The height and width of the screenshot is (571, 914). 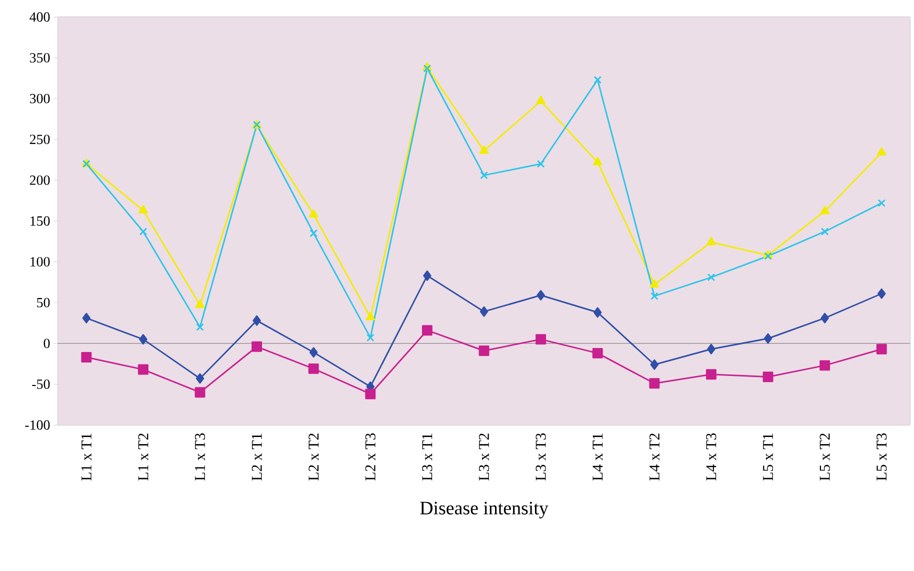 I want to click on x-tick-label: L3 x T2, so click(x=484, y=457).